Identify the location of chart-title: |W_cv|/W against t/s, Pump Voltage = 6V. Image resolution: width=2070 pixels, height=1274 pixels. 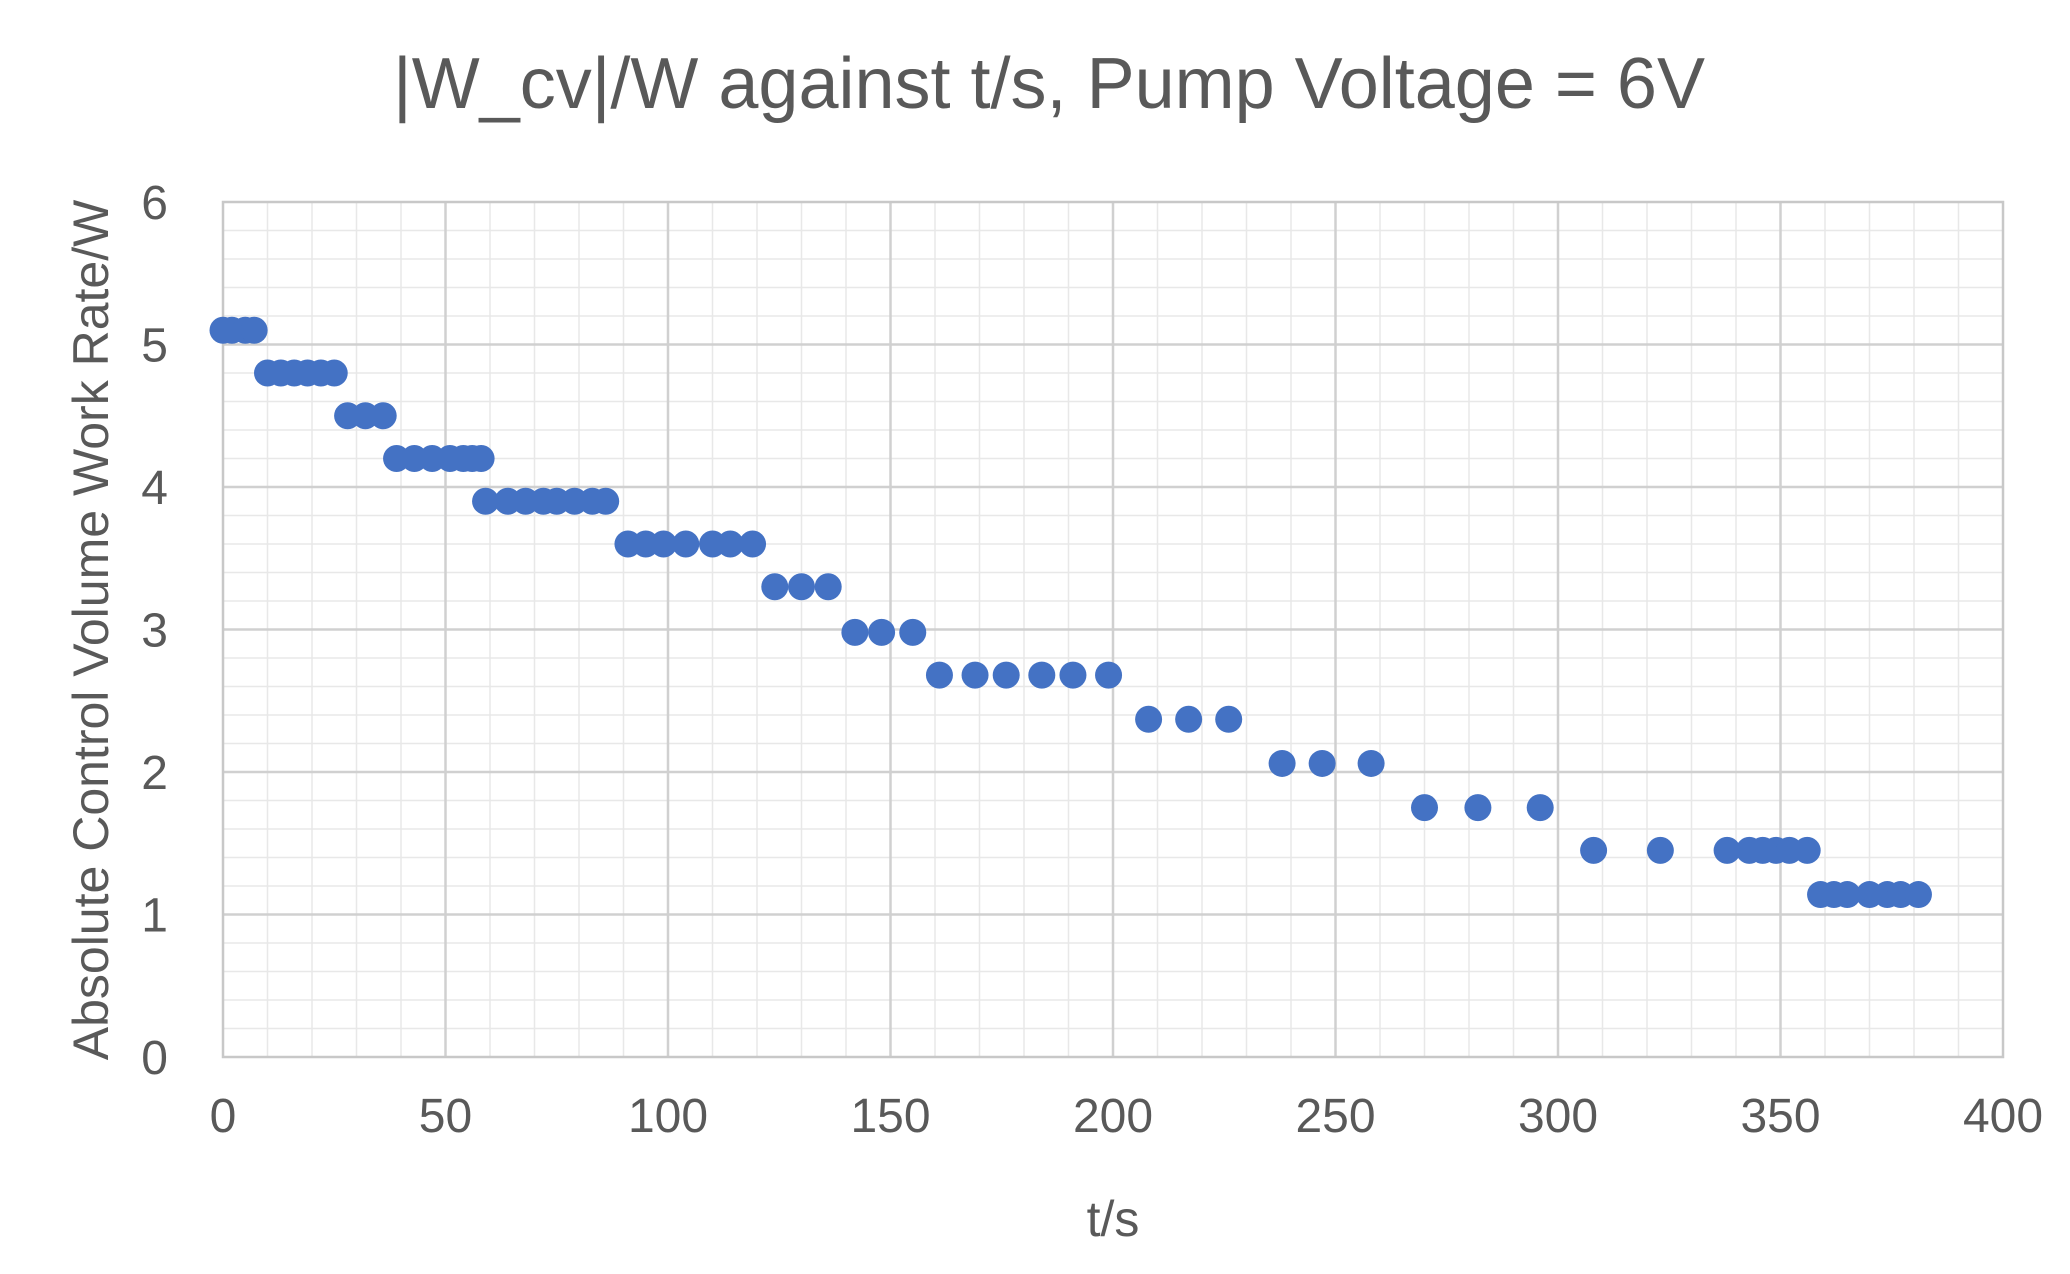
(1049, 84).